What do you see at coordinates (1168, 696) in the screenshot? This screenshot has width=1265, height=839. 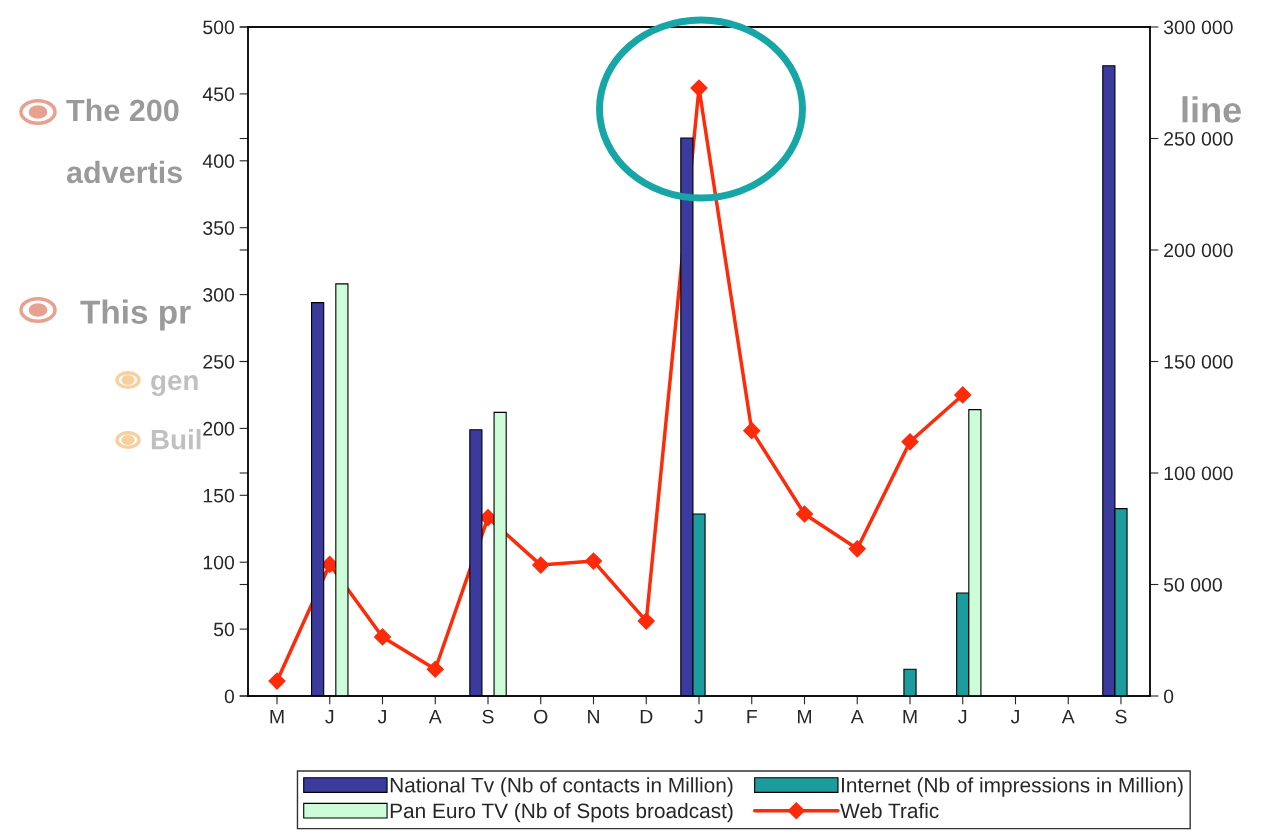 I see `y2-tick-label: 0` at bounding box center [1168, 696].